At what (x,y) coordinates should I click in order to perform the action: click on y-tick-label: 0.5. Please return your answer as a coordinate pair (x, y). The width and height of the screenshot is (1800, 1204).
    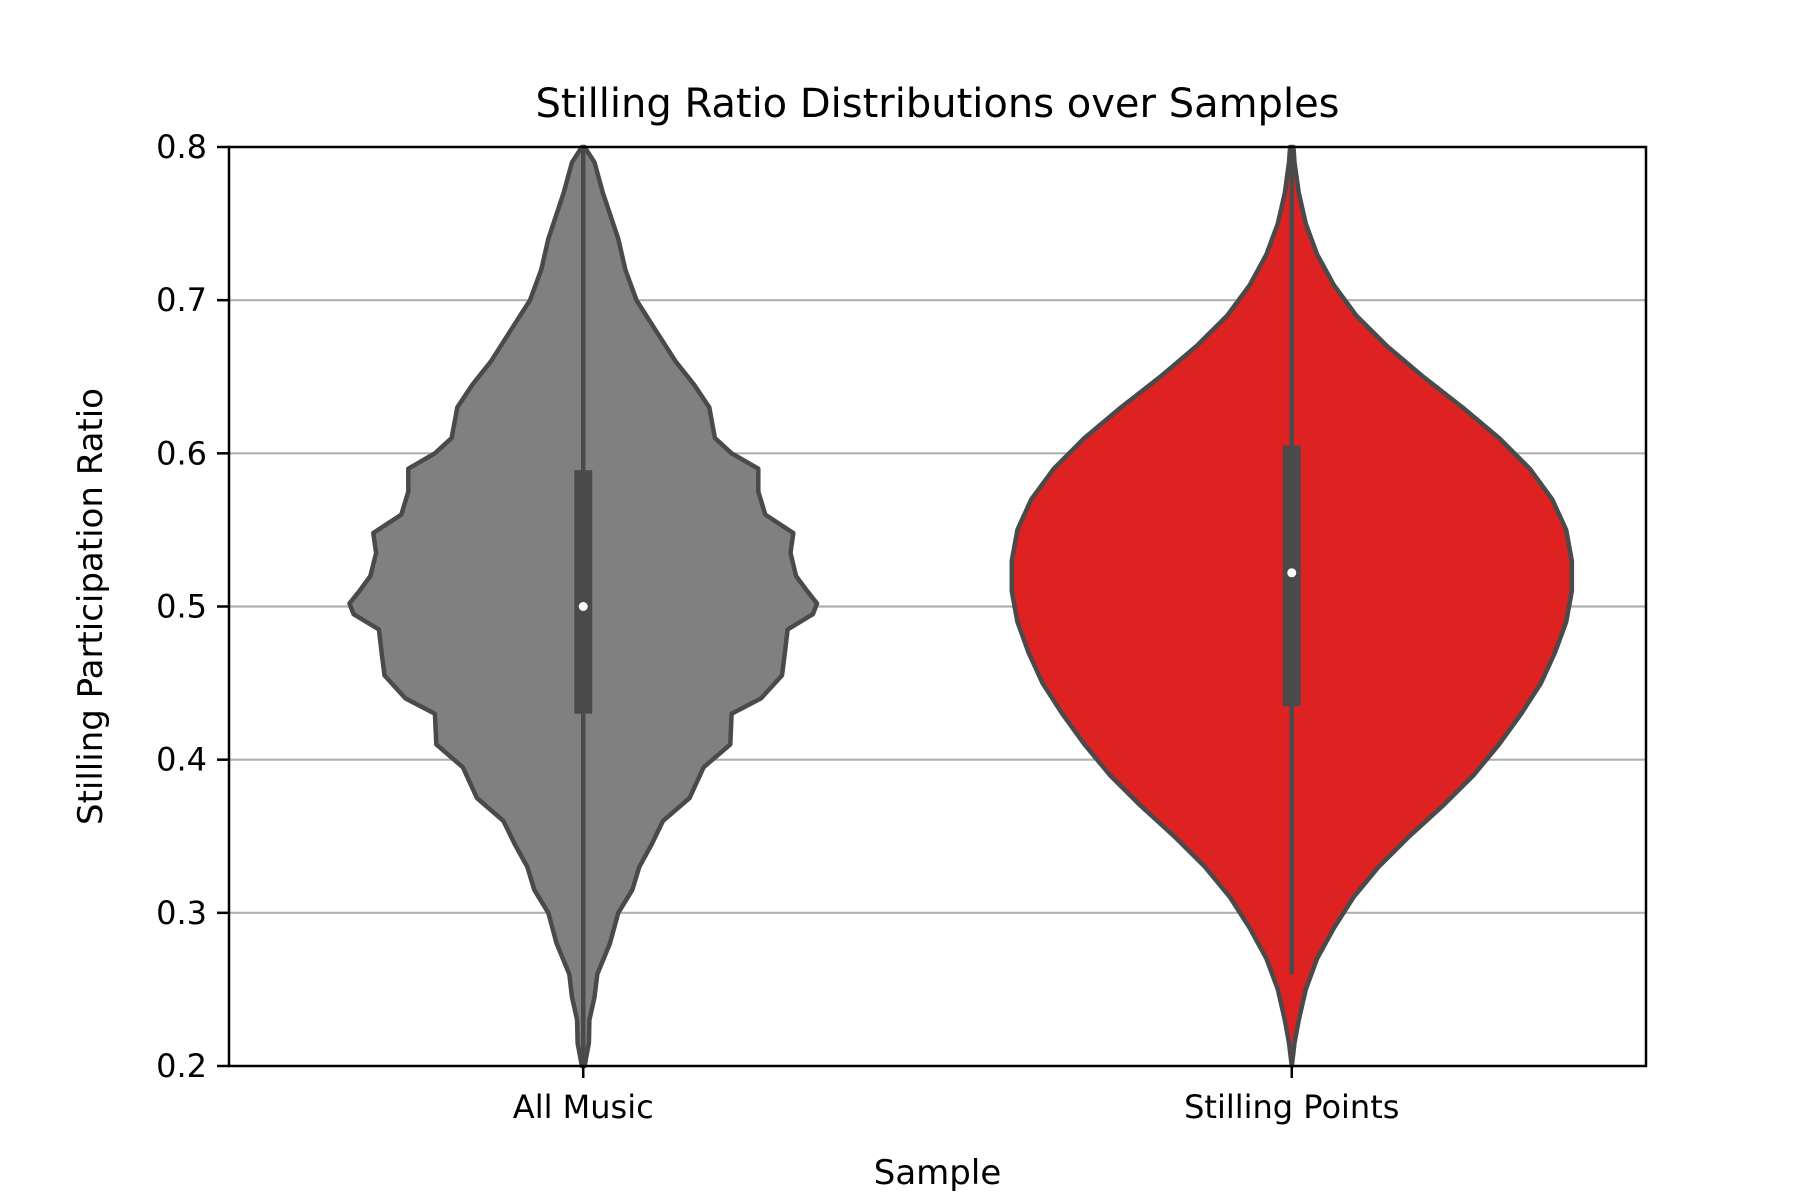
    Looking at the image, I should click on (181, 607).